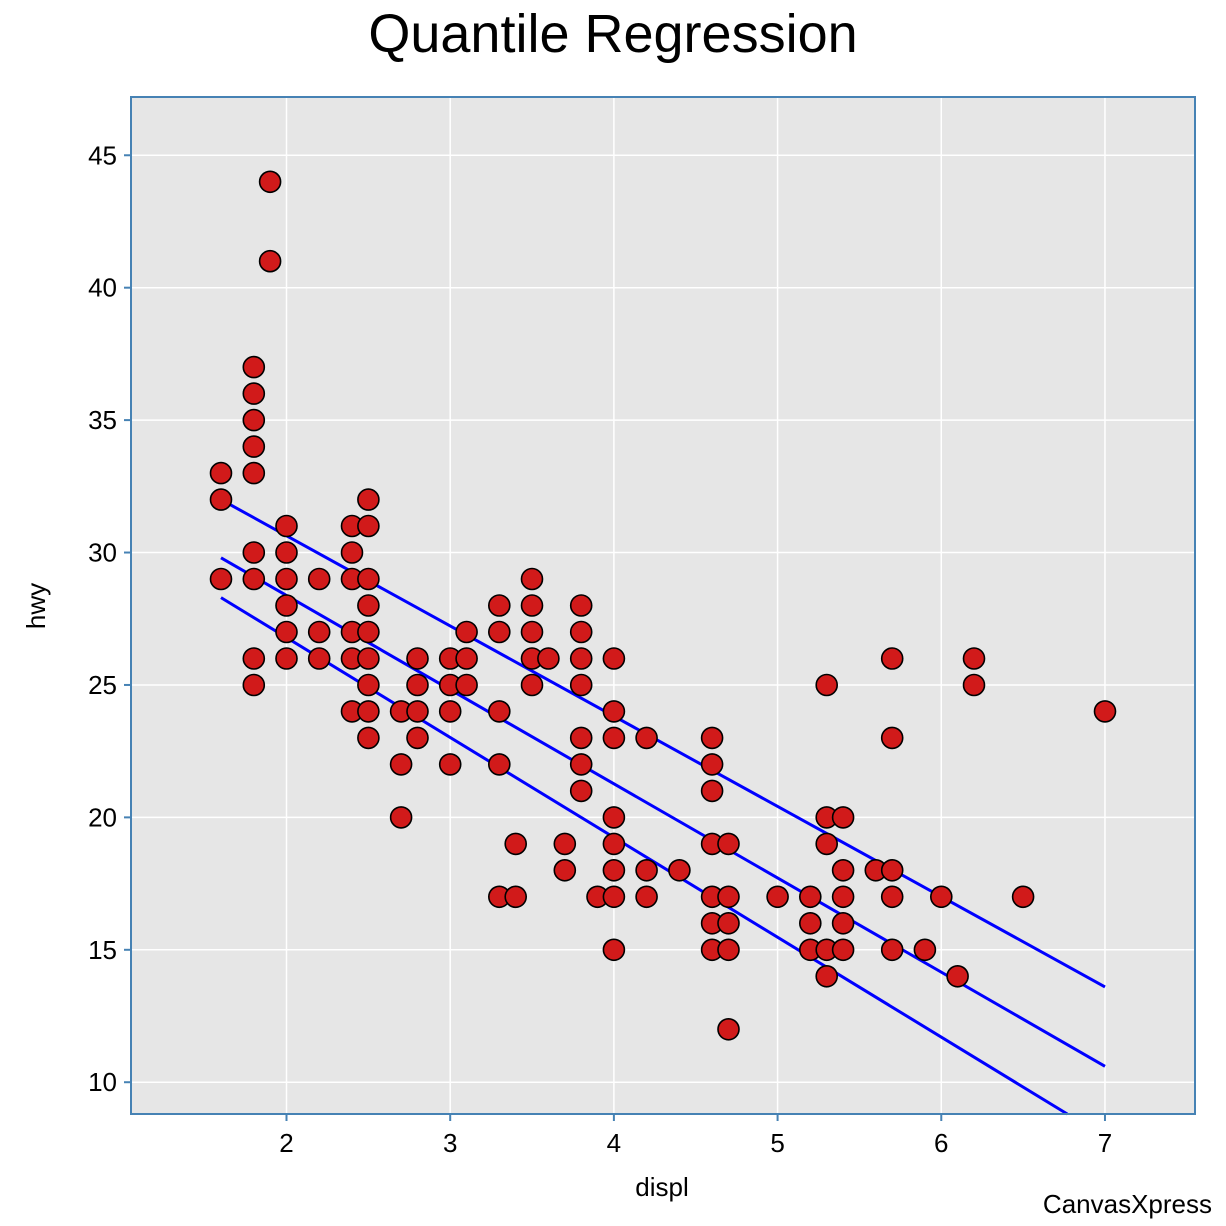 Image resolution: width=1226 pixels, height=1226 pixels. Describe the element at coordinates (286, 1143) in the screenshot. I see `x-tick-label: 2` at that location.